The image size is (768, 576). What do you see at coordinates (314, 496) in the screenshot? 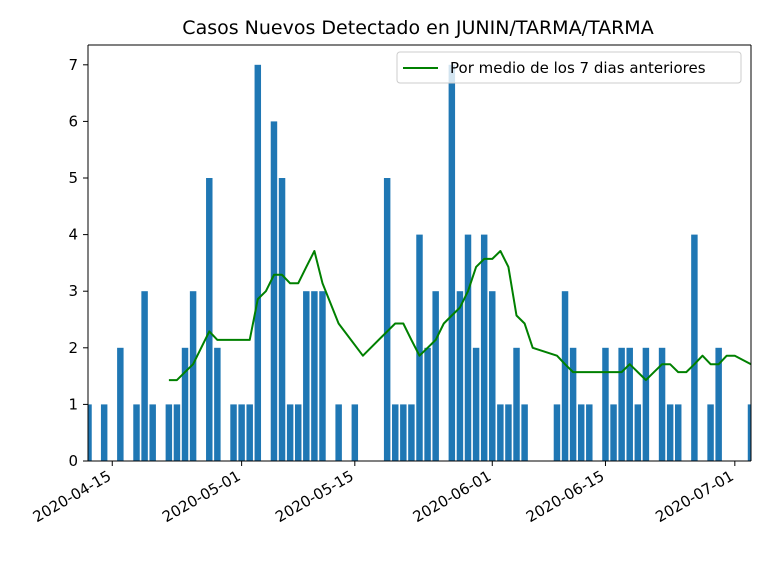
I see `x-tick-label: 2020-05-15` at bounding box center [314, 496].